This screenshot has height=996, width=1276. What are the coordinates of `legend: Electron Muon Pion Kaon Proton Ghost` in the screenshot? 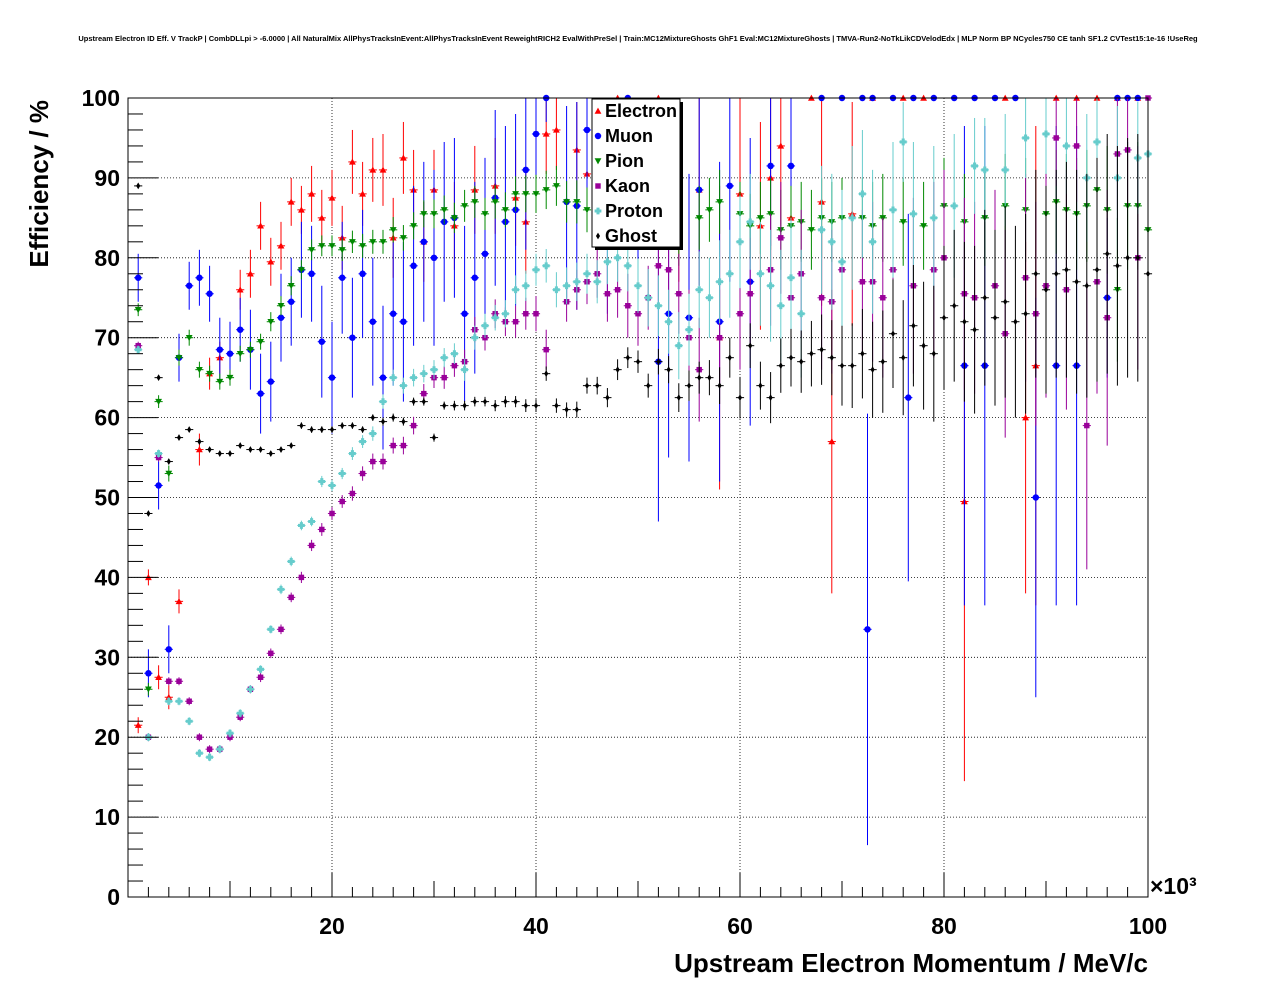 It's located at (637, 174).